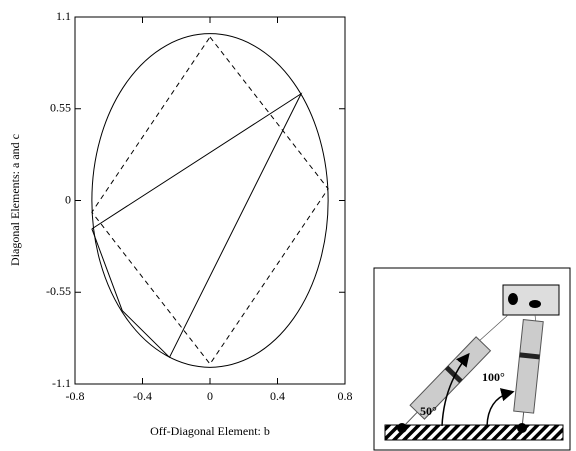 Image resolution: width=576 pixels, height=451 pixels. What do you see at coordinates (210, 431) in the screenshot?
I see `x-axis-label: Off-Diagonal Element: b` at bounding box center [210, 431].